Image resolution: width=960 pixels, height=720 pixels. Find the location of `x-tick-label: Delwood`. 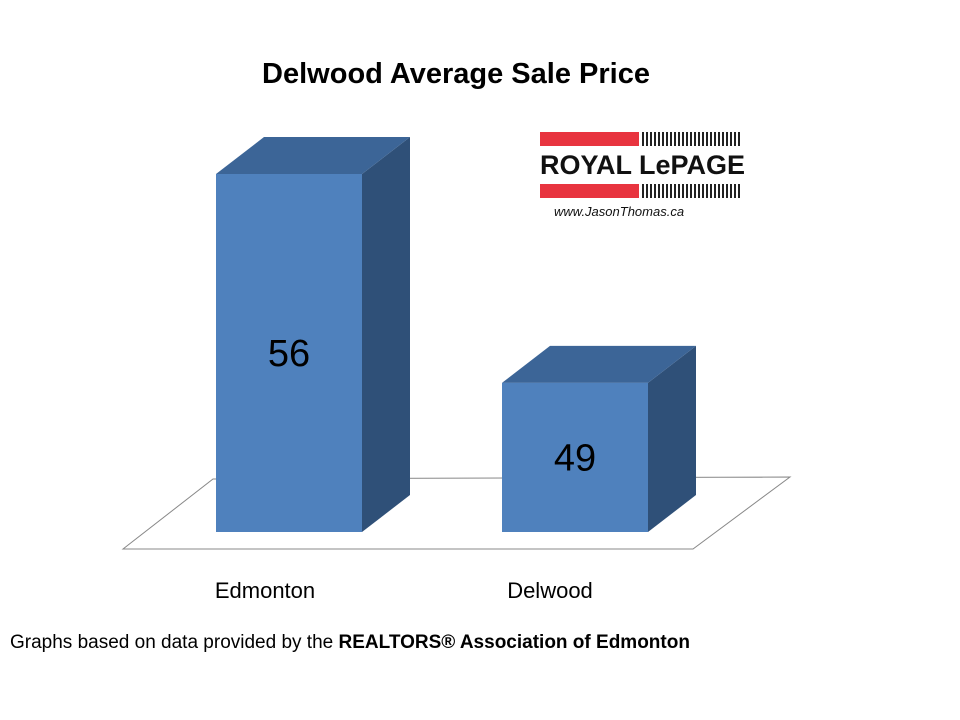

x-tick-label: Delwood is located at coordinates (550, 590).